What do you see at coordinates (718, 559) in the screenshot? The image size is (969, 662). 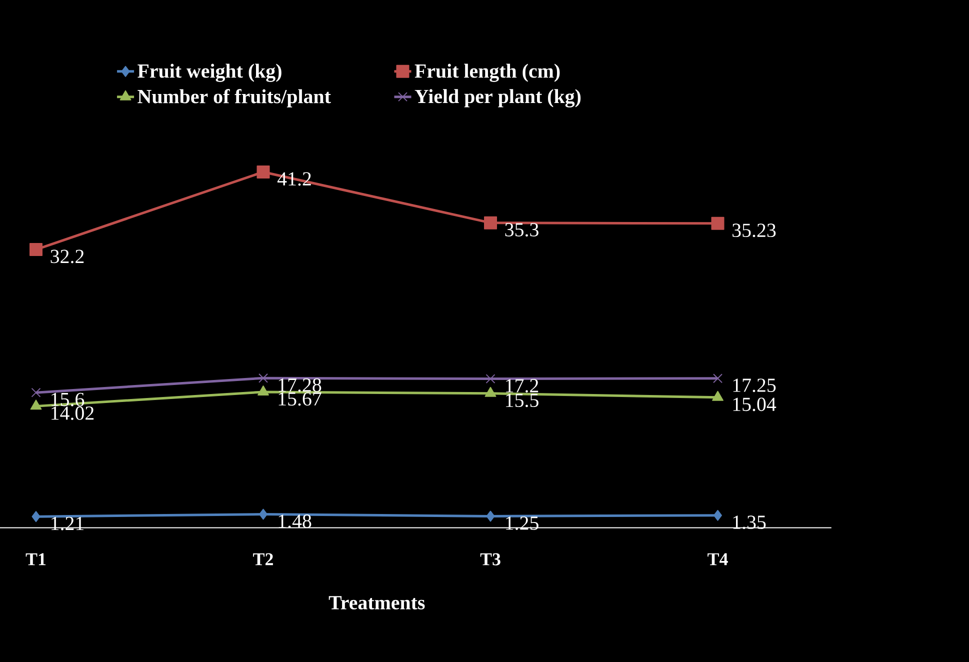 I see `x-tick-label: T4` at bounding box center [718, 559].